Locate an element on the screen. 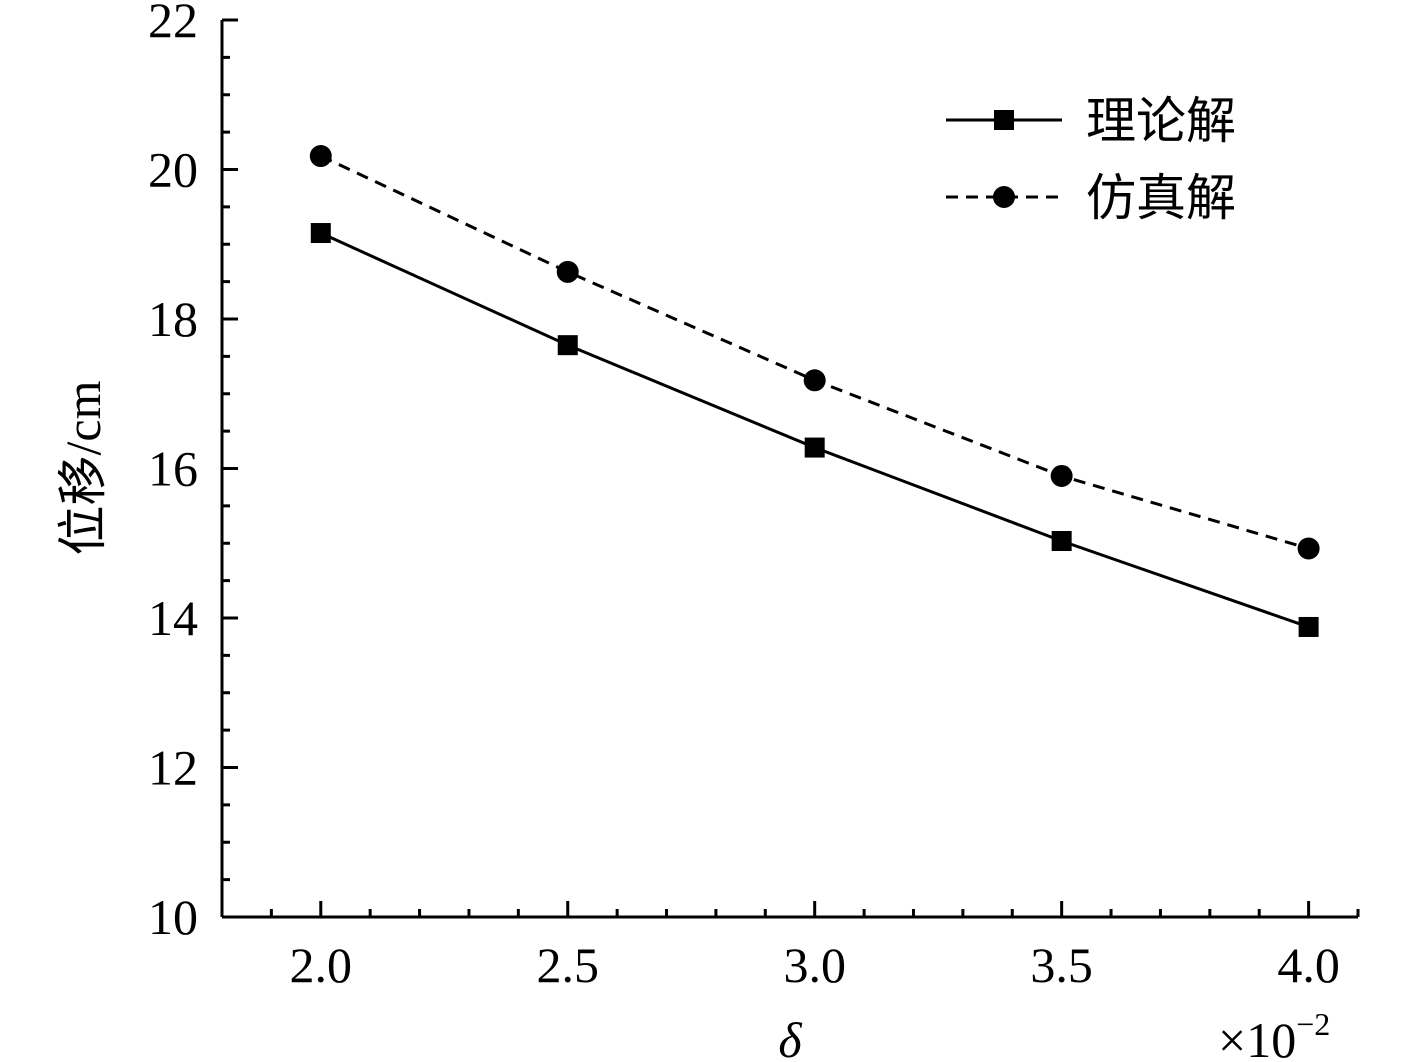 Image resolution: width=1417 pixels, height=1062 pixels. x-multiplier-base: ×10 is located at coordinates (1257, 1037).